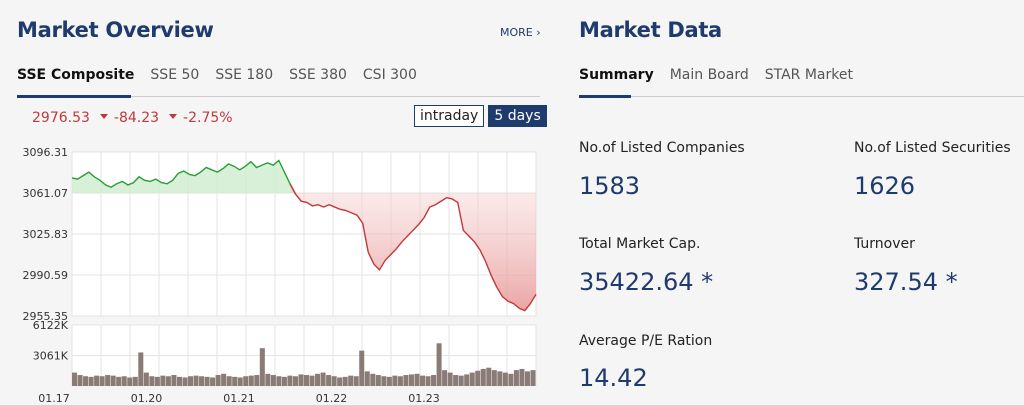 The height and width of the screenshot is (405, 1024). Describe the element at coordinates (616, 75) in the screenshot. I see `tab-summary: Summary` at that location.